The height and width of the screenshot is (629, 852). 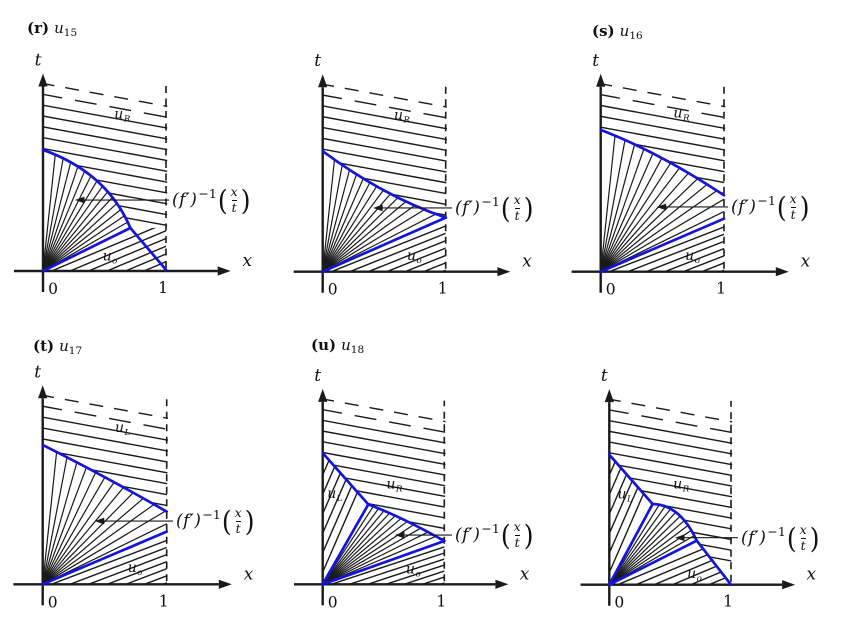 I want to click on hatch-upper-region, so click(x=670, y=480).